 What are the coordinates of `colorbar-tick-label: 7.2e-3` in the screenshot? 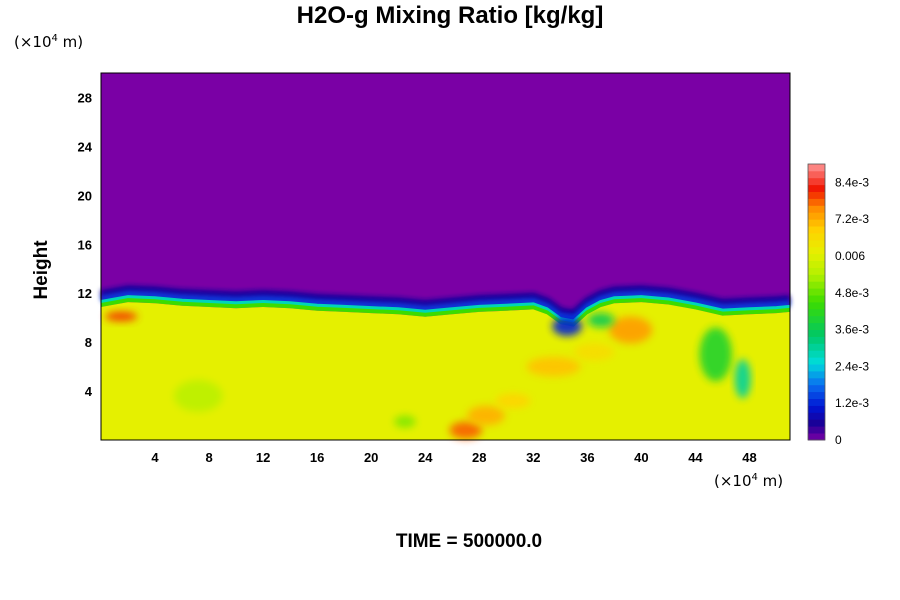 It's located at (852, 219).